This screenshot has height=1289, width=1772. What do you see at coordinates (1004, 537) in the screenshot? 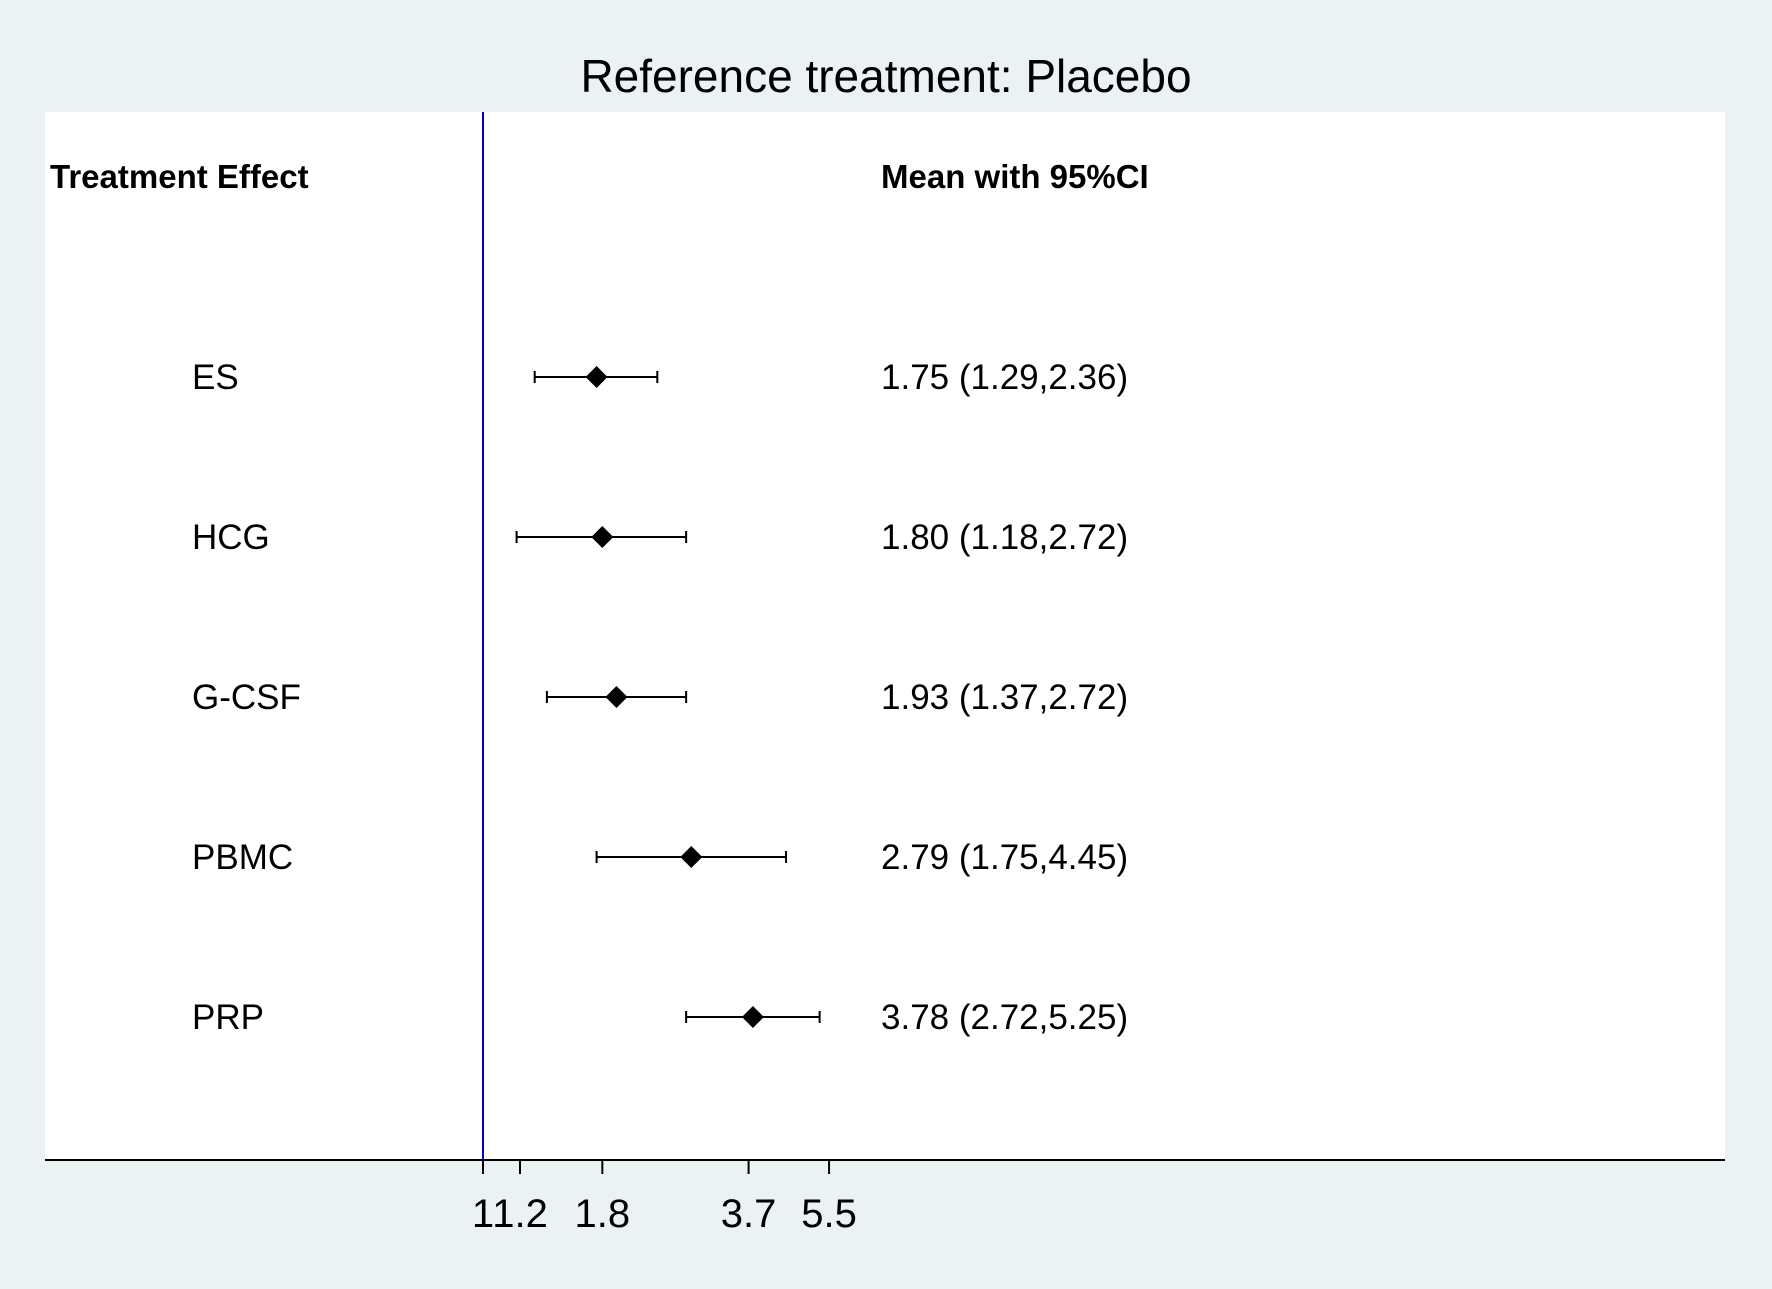
I see `mean-ci-text: 1.80 (1.18,2.72)` at bounding box center [1004, 537].